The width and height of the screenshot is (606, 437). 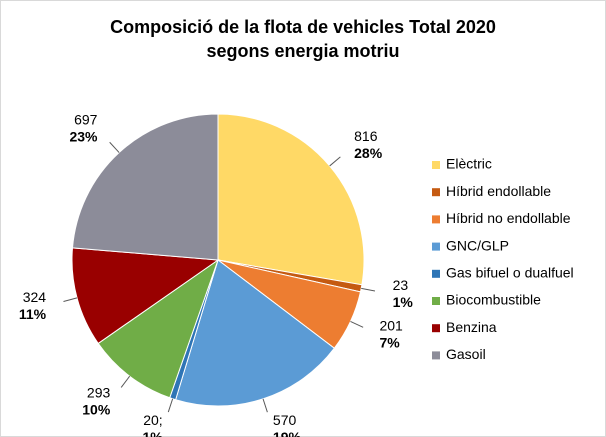 I want to click on data-label: 570, so click(x=285, y=420).